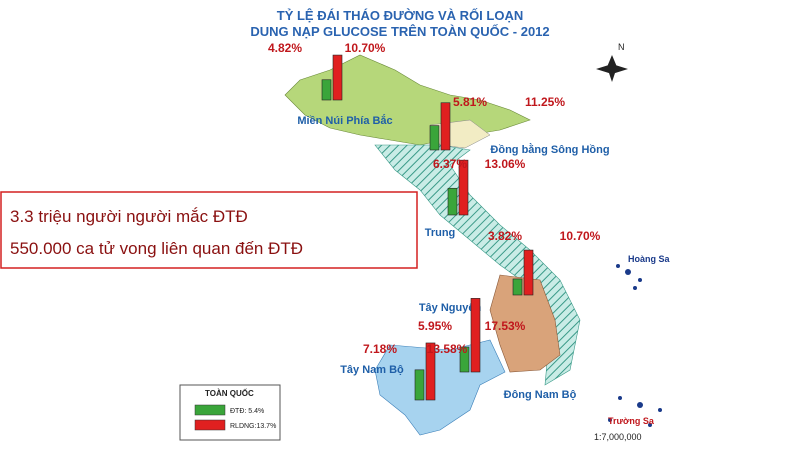  Describe the element at coordinates (450, 164) in the screenshot. I see `value-label: 6.37%` at that location.